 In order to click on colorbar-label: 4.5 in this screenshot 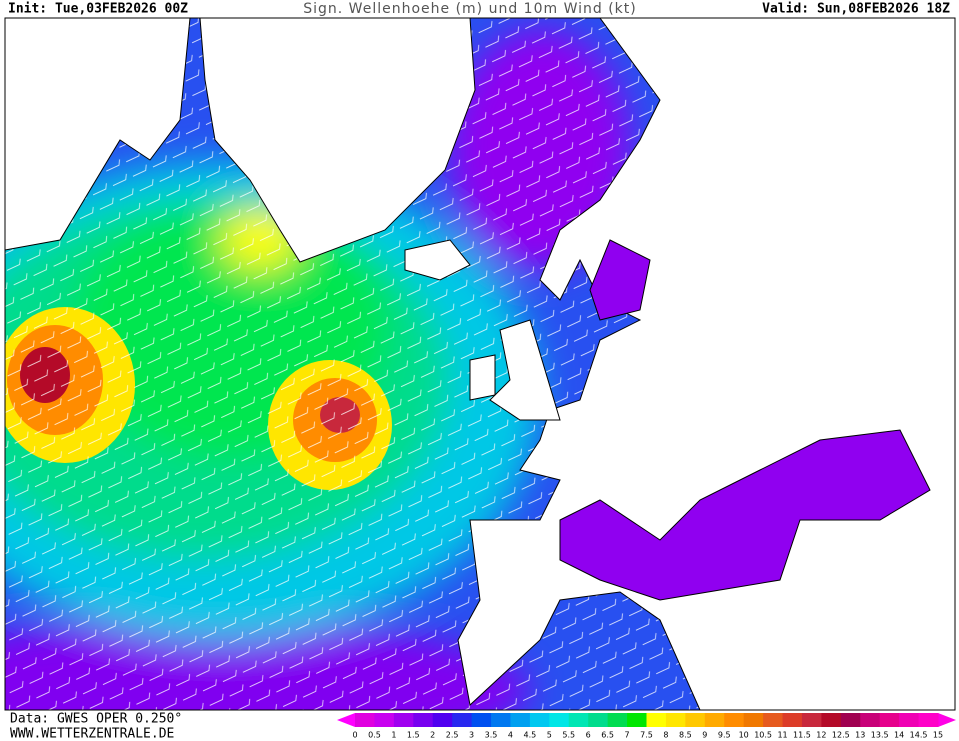, I will do `click(530, 735)`.